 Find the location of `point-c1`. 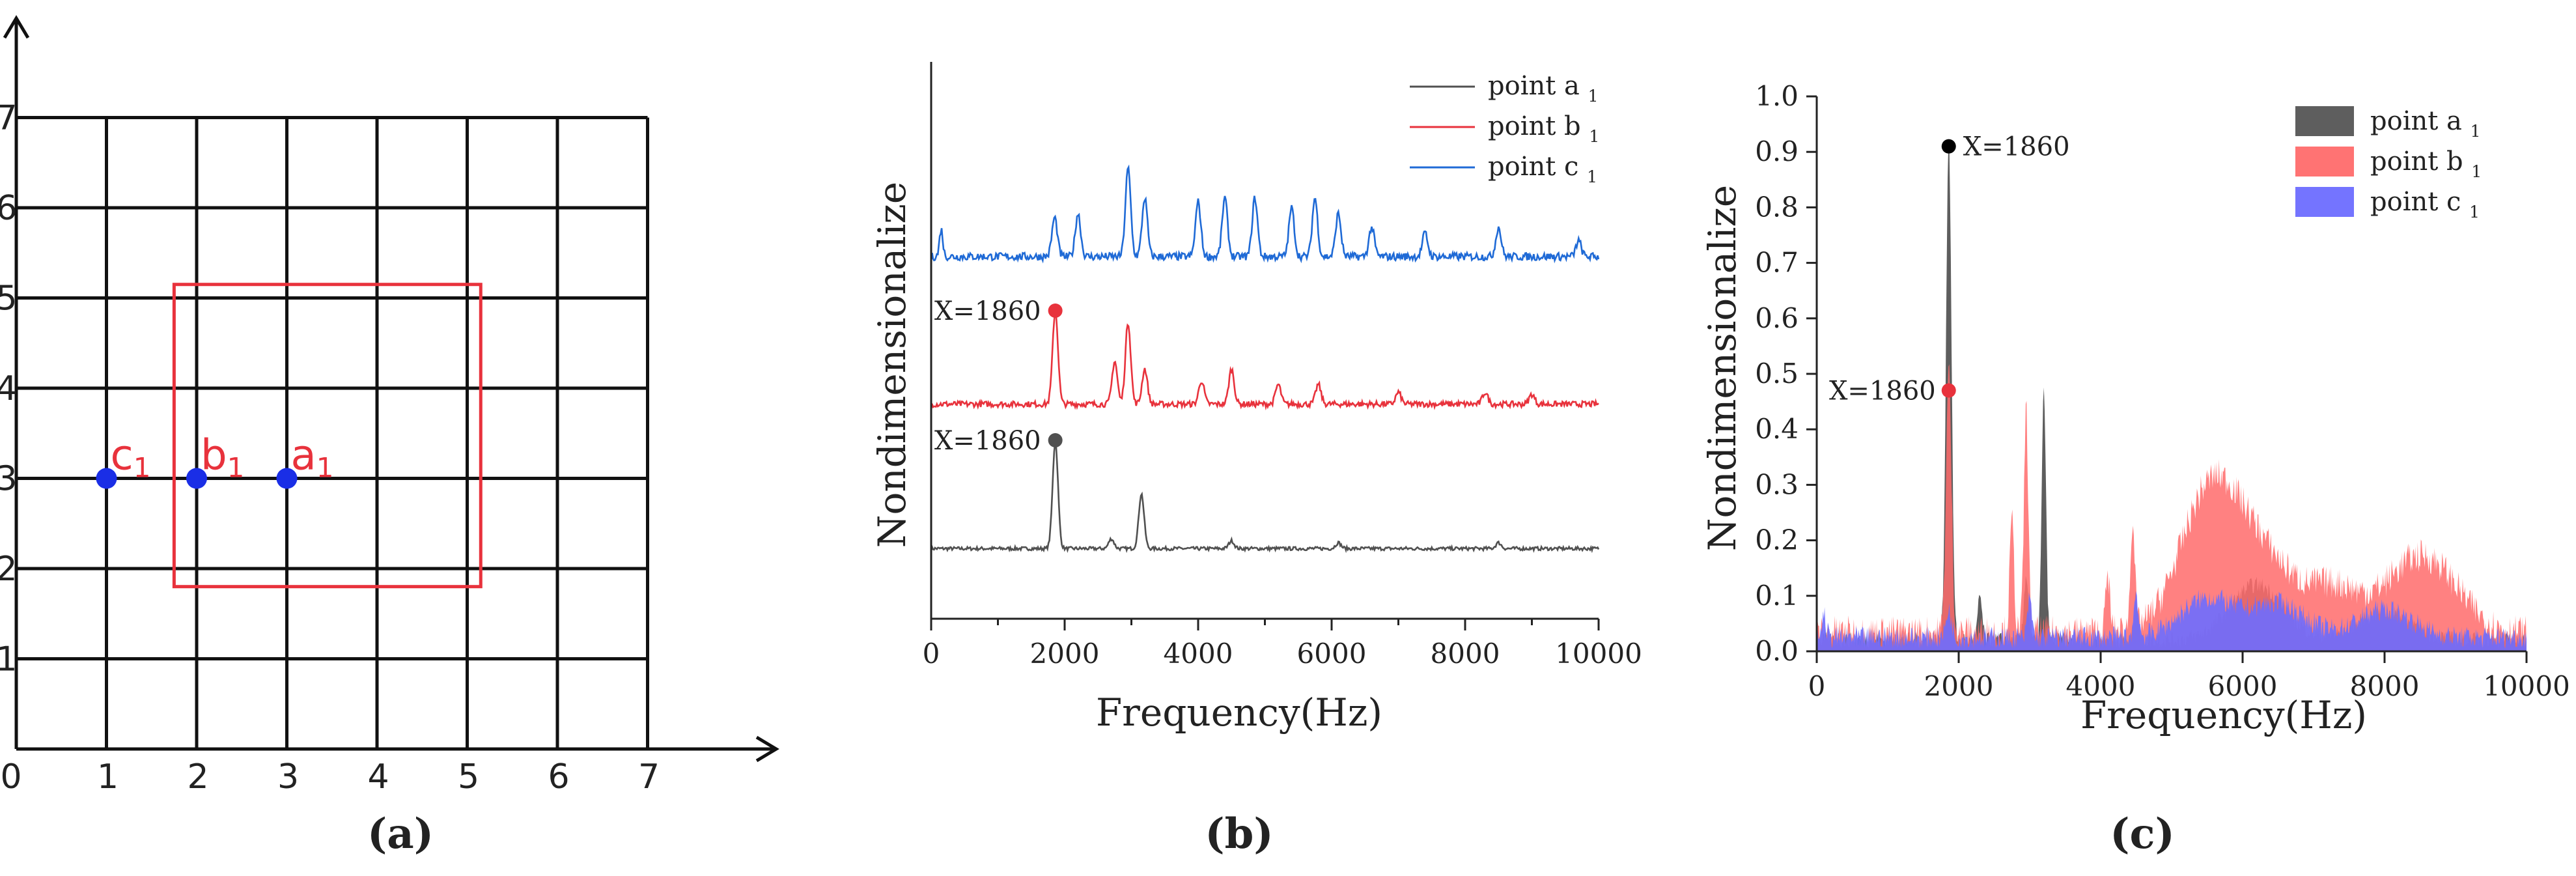

point-c1 is located at coordinates (107, 478).